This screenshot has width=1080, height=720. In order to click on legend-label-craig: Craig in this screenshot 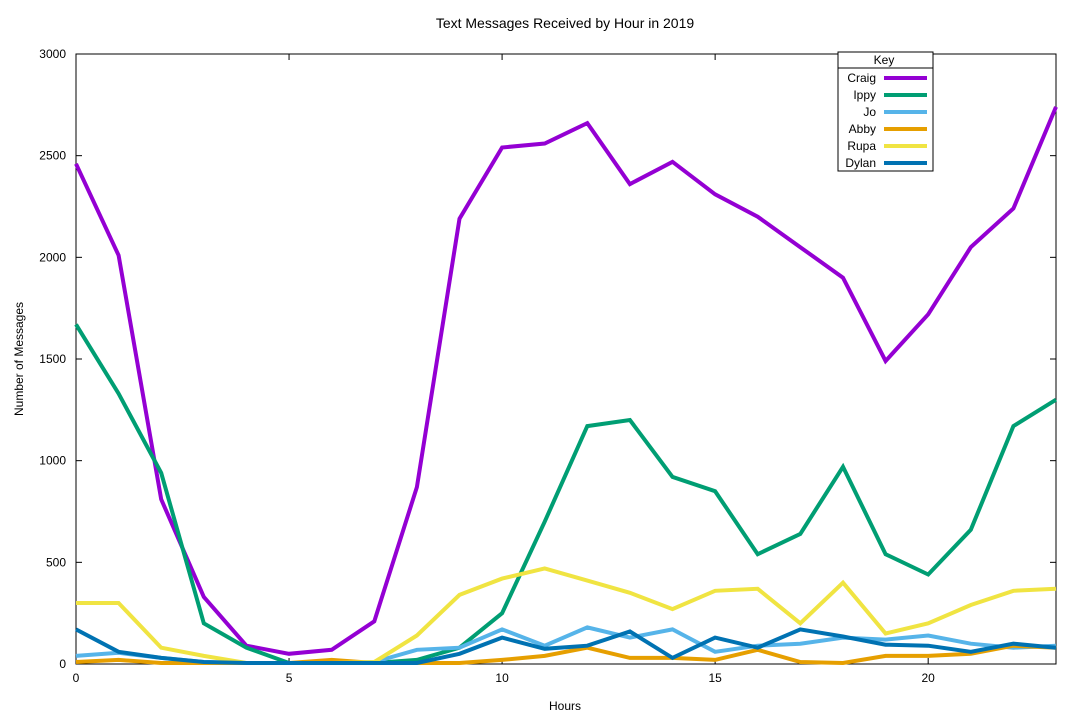, I will do `click(861, 78)`.